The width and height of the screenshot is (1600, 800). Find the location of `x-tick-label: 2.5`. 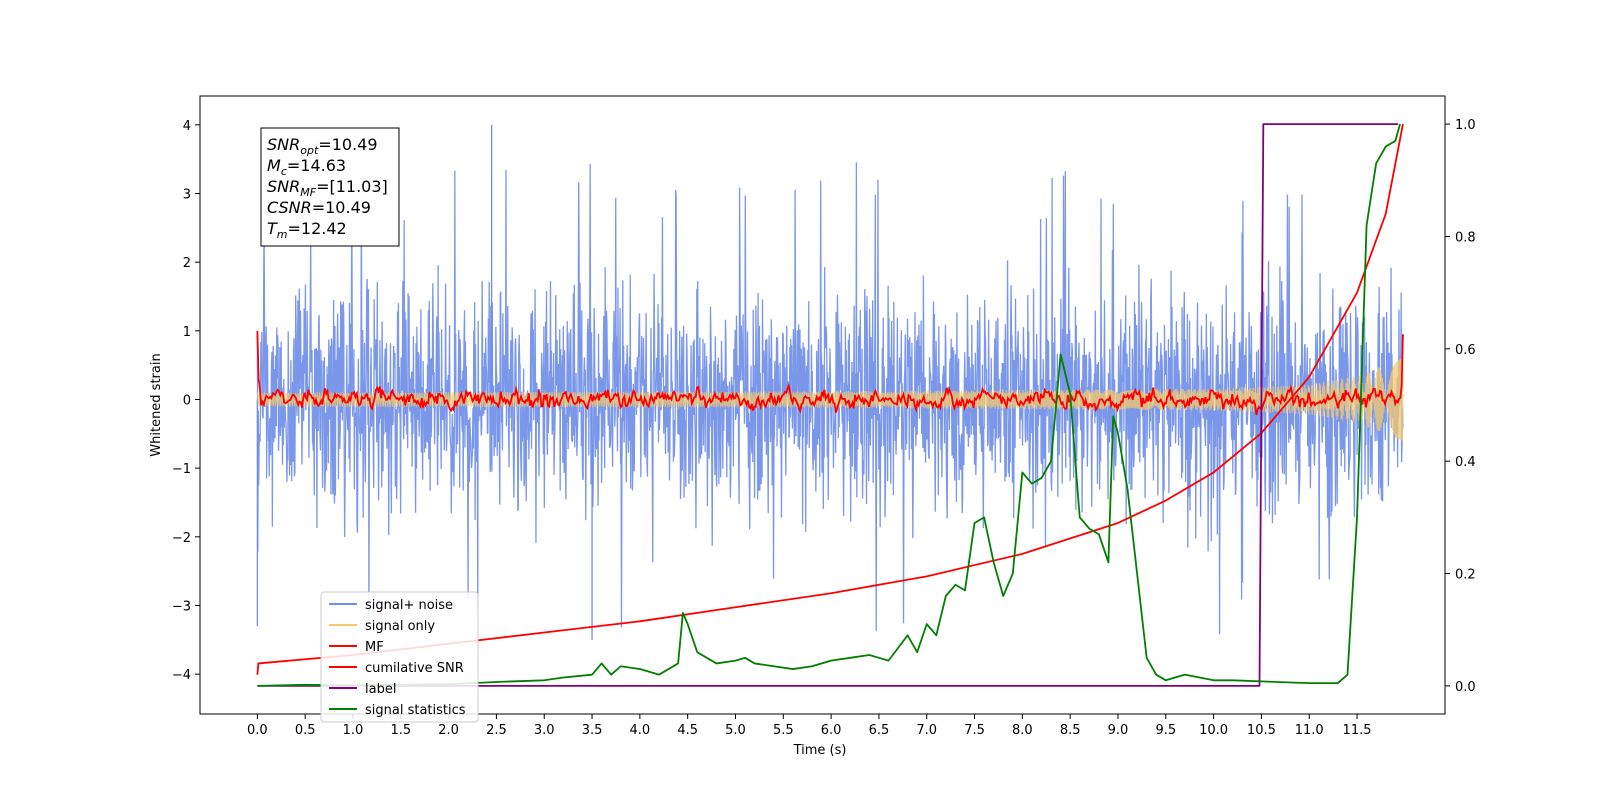

x-tick-label: 2.5 is located at coordinates (496, 730).